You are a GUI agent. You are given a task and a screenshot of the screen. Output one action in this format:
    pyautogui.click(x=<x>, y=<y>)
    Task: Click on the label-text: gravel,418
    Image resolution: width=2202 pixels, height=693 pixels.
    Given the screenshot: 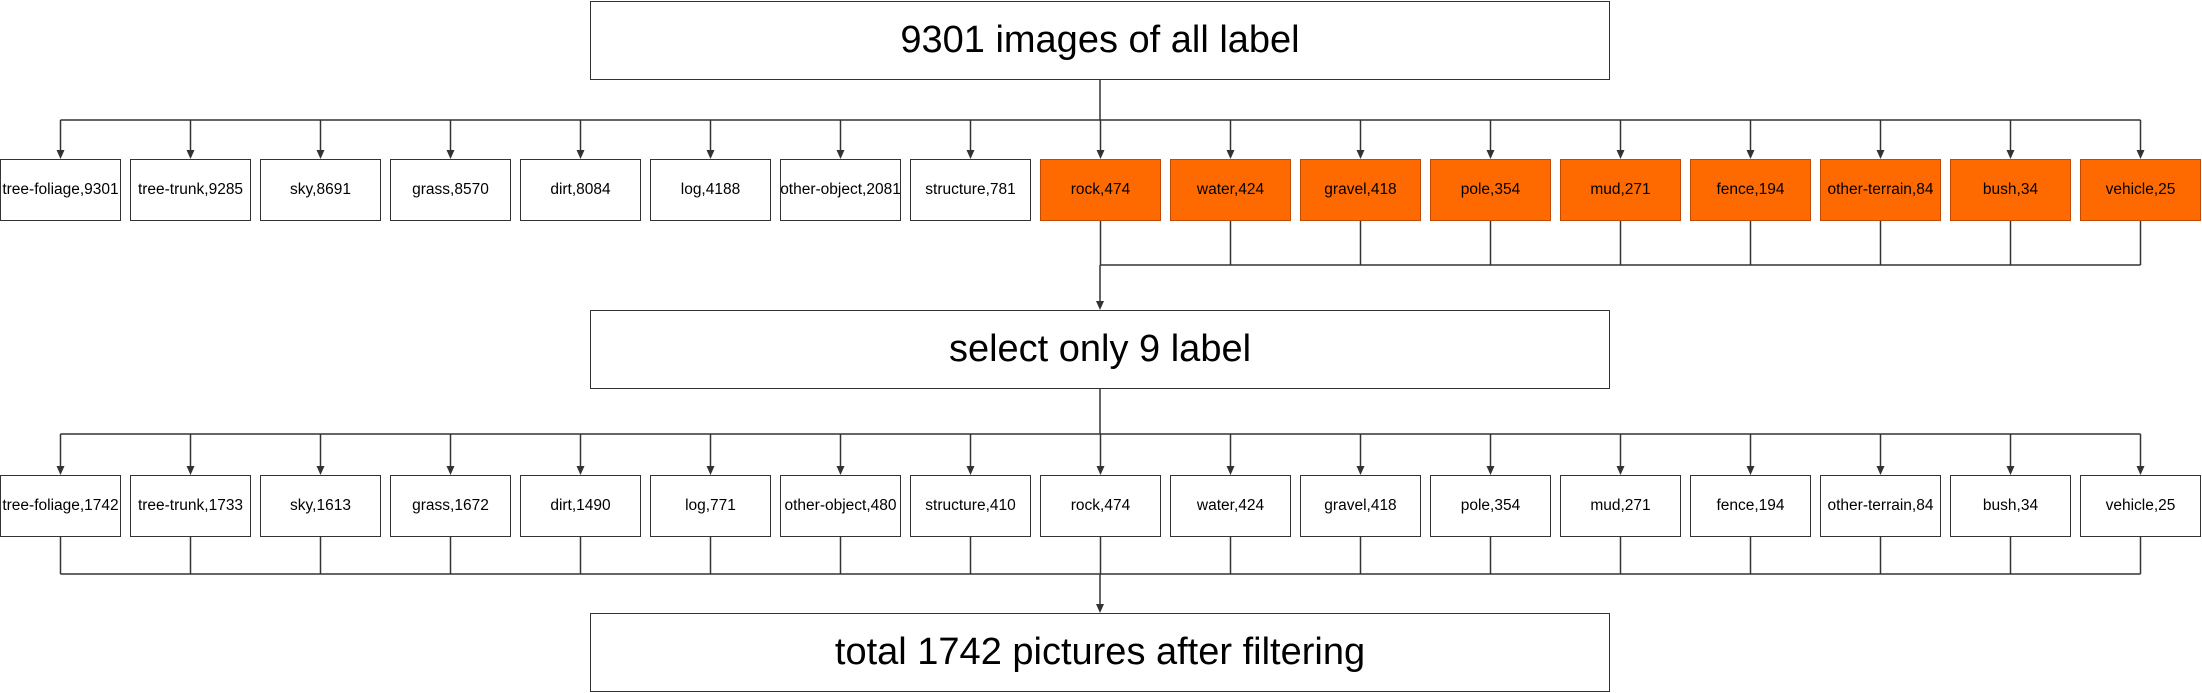 What is the action you would take?
    pyautogui.click(x=1360, y=505)
    